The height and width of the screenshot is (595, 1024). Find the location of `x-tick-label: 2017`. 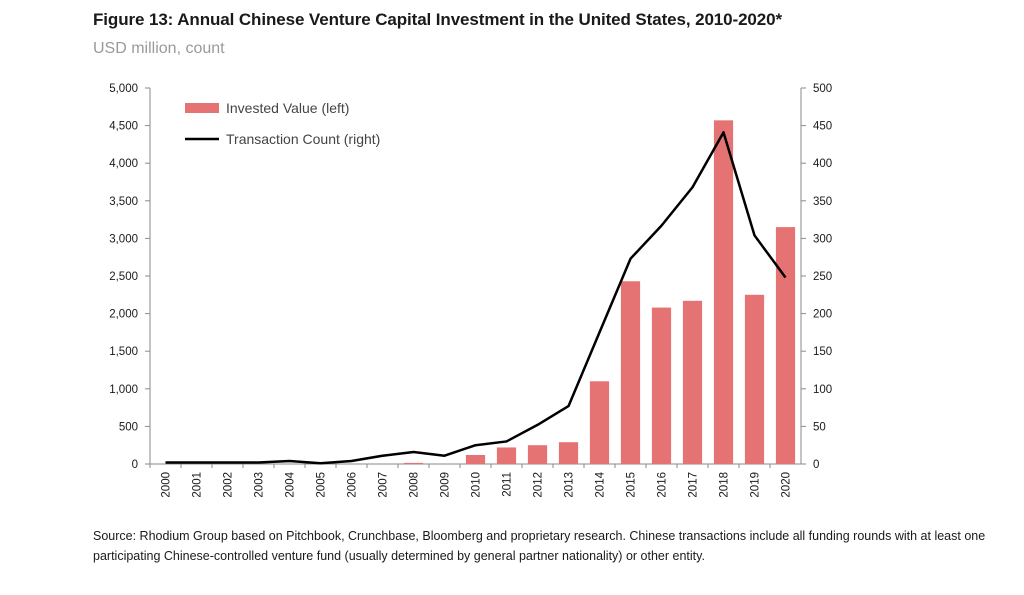

x-tick-label: 2017 is located at coordinates (694, 485).